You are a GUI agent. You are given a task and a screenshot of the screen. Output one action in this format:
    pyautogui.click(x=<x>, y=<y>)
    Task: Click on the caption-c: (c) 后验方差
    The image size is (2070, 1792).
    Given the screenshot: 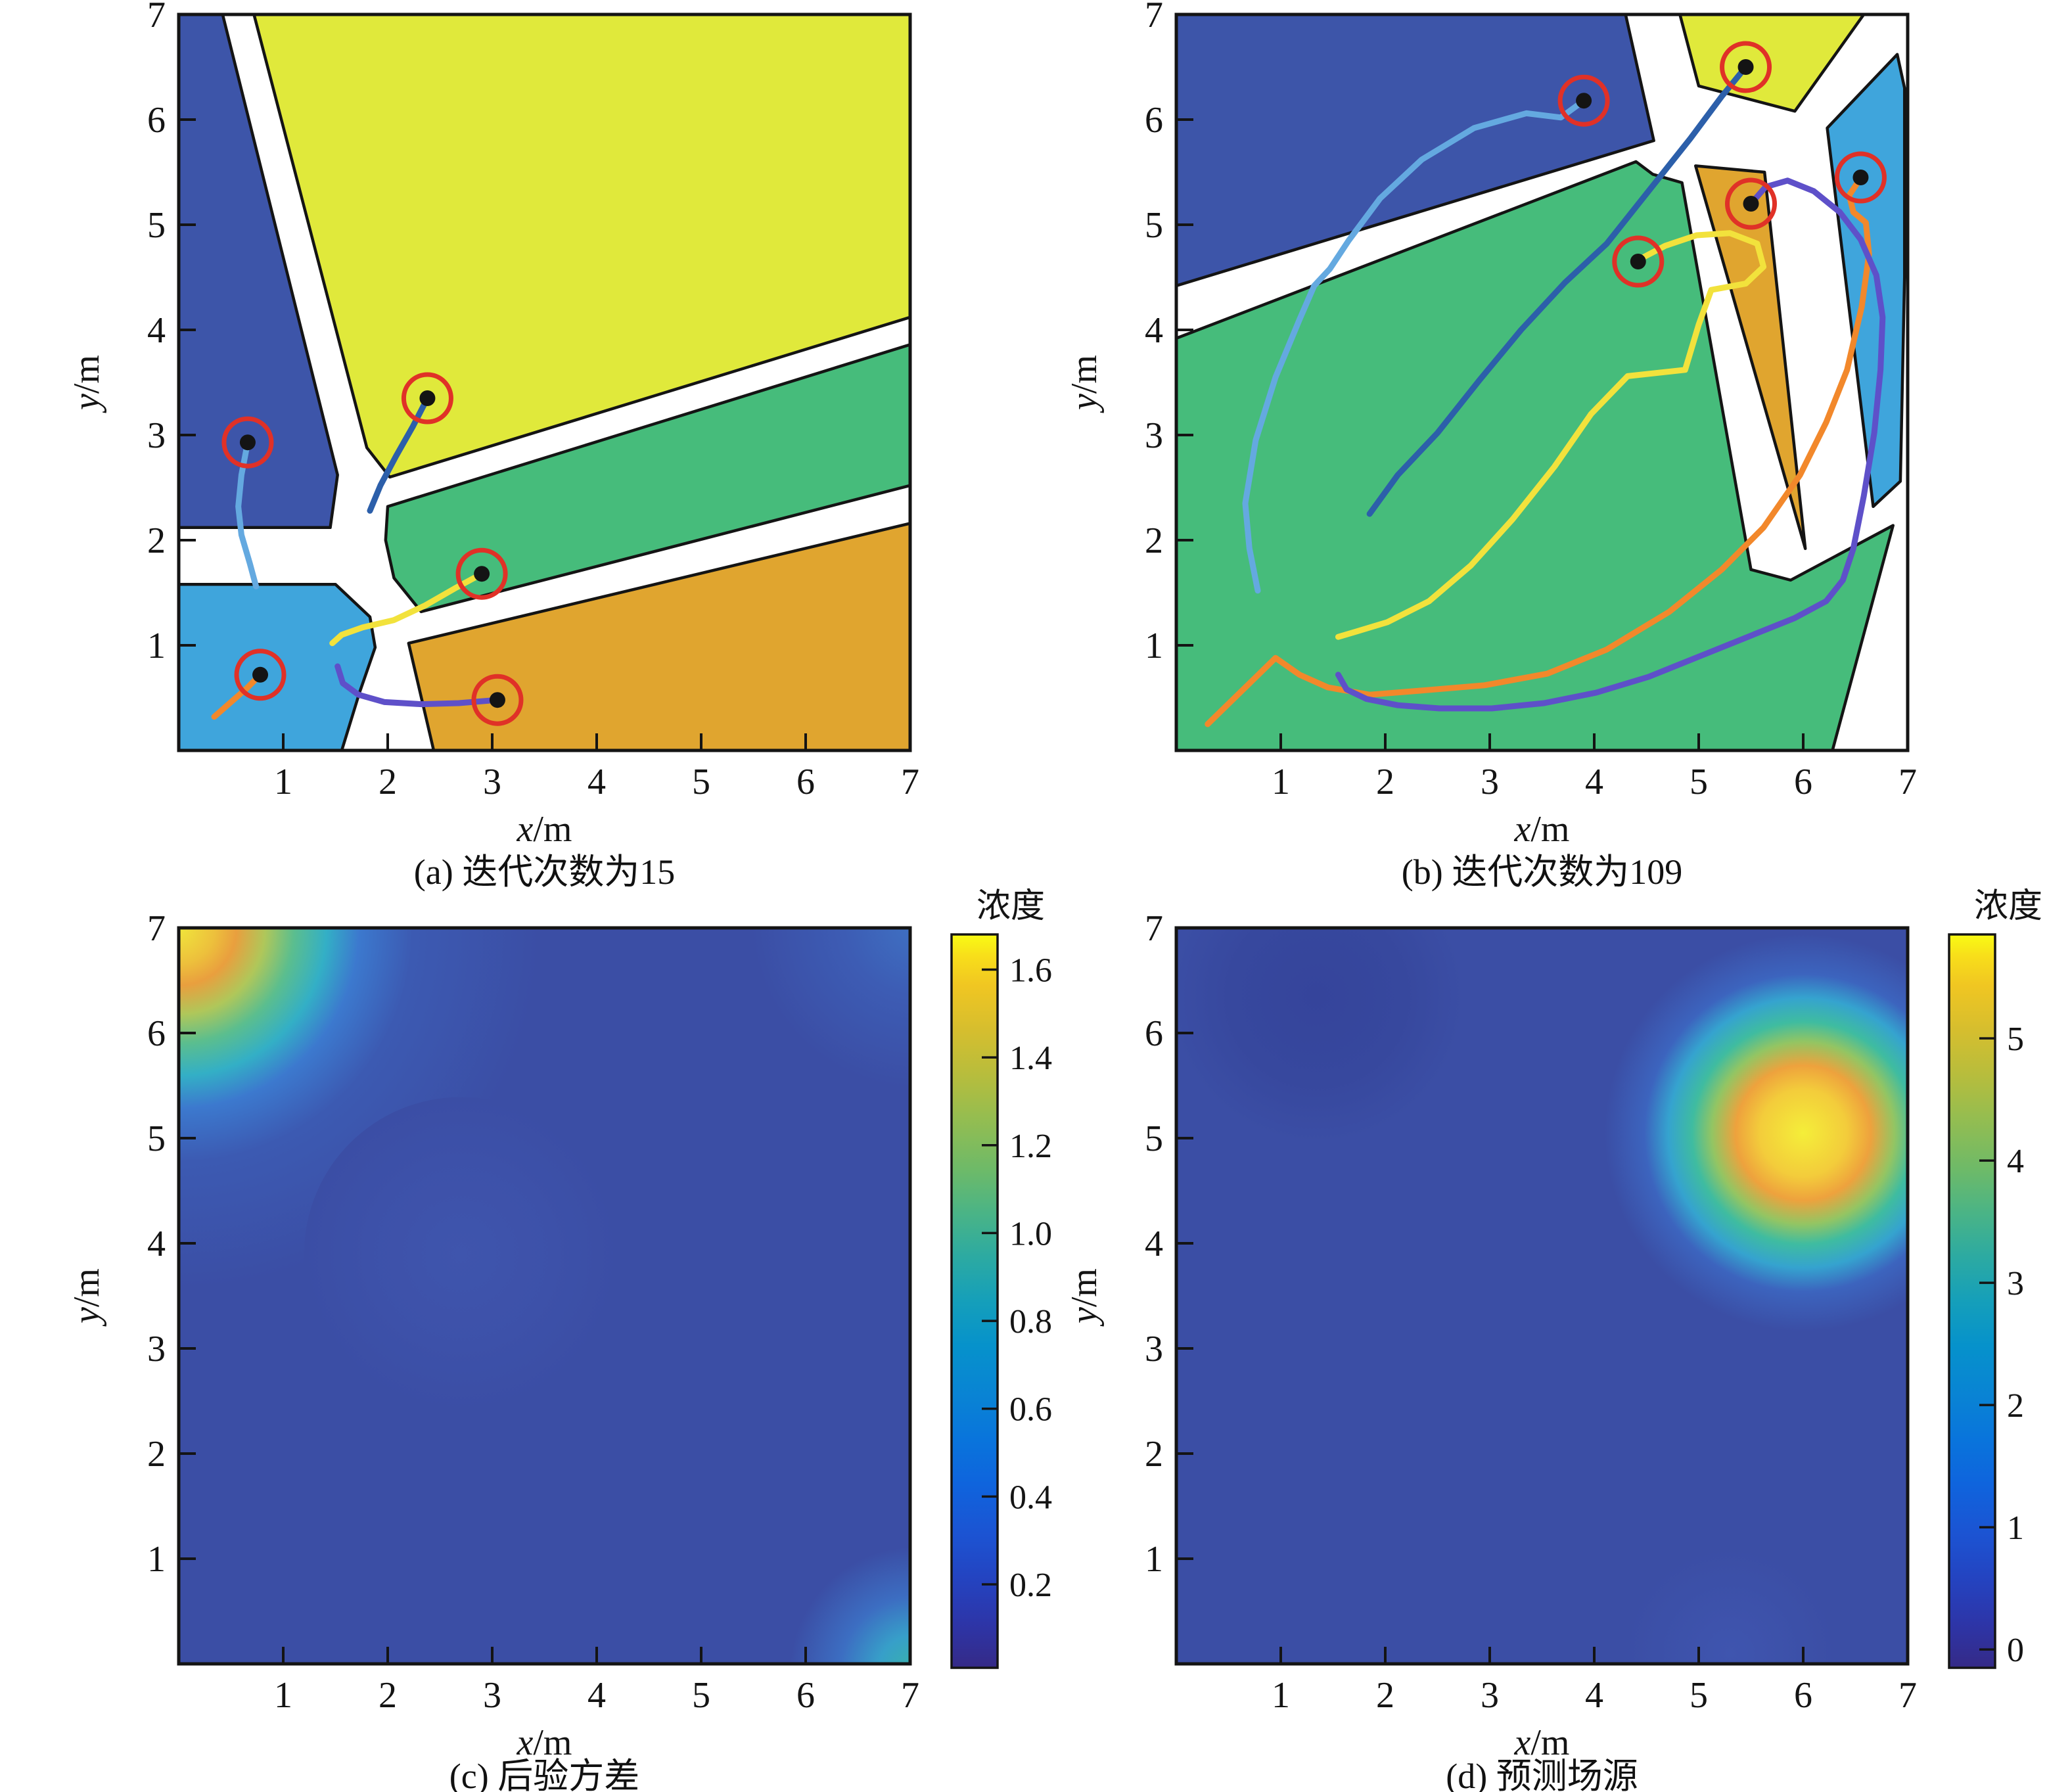 What is the action you would take?
    pyautogui.click(x=545, y=1774)
    